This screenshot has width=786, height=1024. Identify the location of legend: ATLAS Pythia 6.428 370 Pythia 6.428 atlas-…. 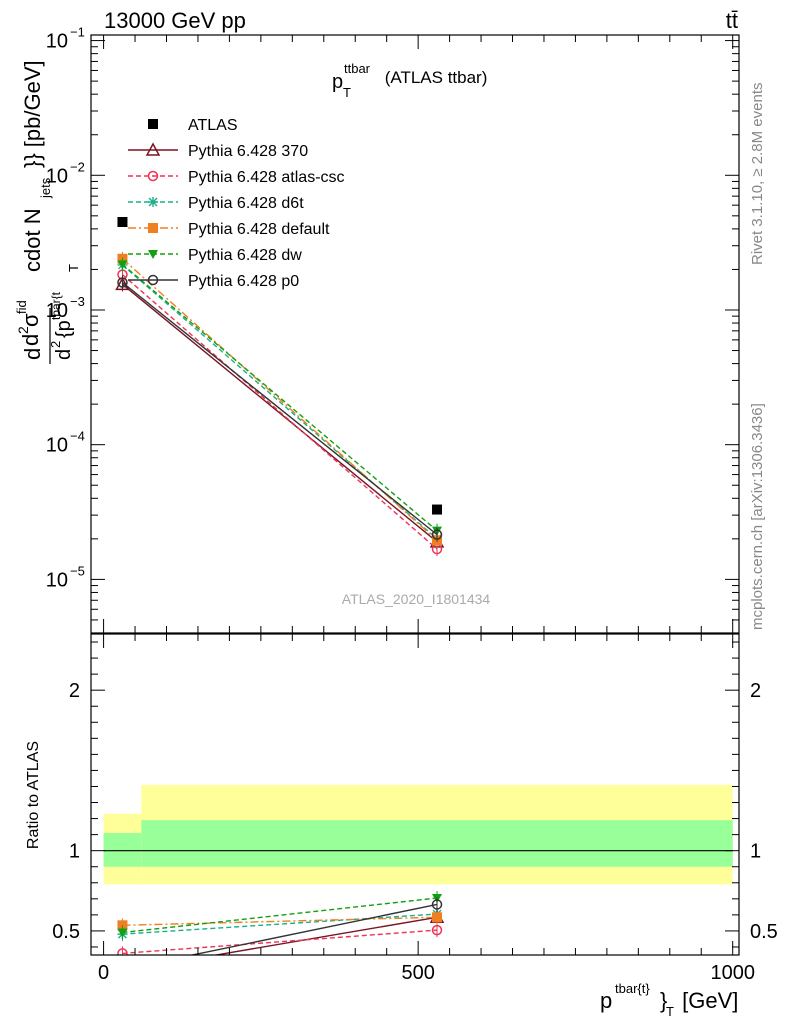
(236, 203).